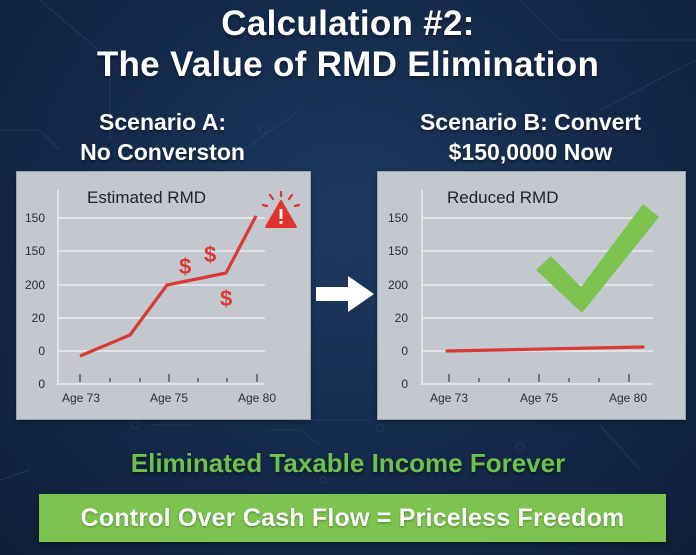  I want to click on scenario-b-label-line2: $150,0000 Now, so click(530, 152).